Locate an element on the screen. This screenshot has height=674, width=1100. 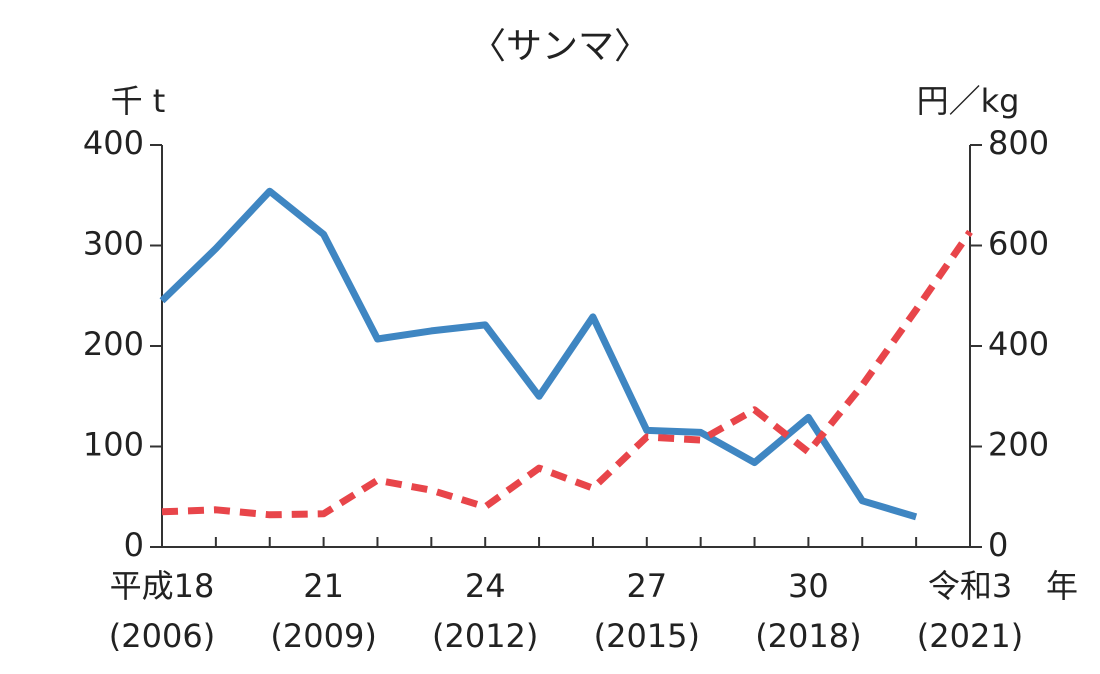
x-tick-label: (2012) is located at coordinates (485, 636).